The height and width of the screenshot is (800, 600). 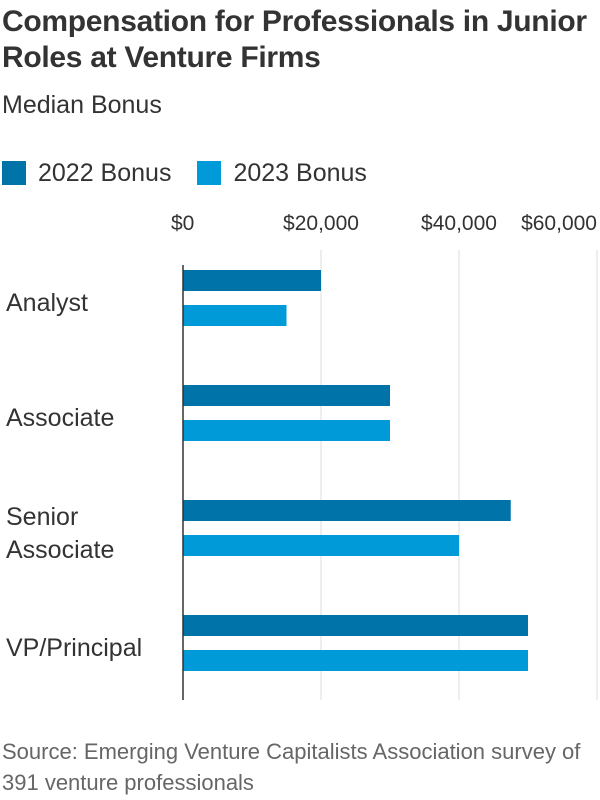 I want to click on legend: 2022 Bonus 2023 Bonus, so click(x=197, y=173).